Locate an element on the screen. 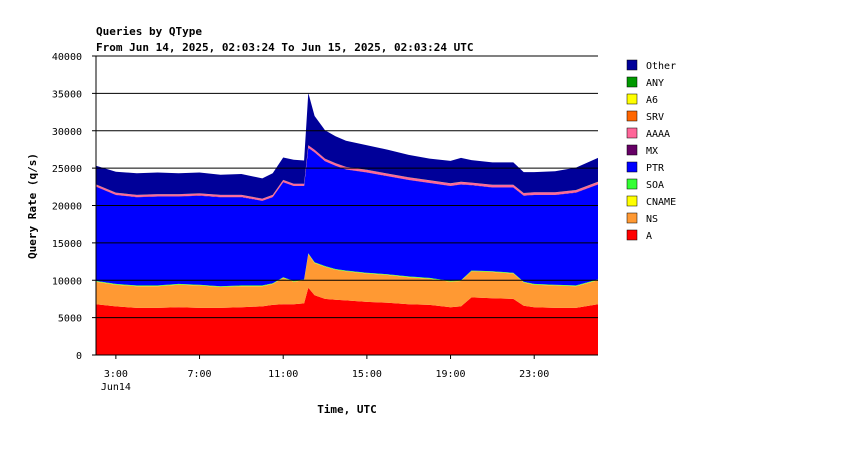  legend-label-other: Other is located at coordinates (661, 66).